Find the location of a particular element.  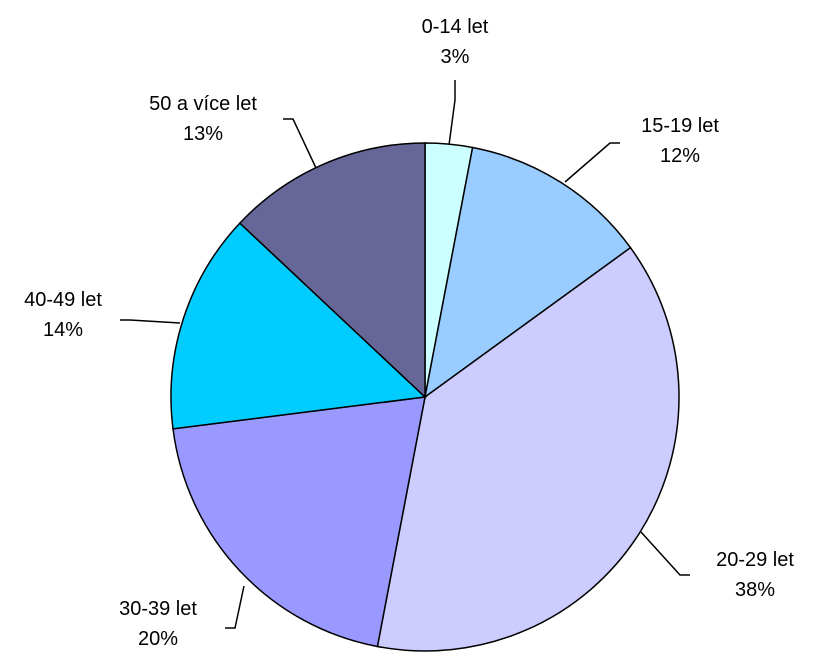

slice-30-39-let is located at coordinates (299, 522).